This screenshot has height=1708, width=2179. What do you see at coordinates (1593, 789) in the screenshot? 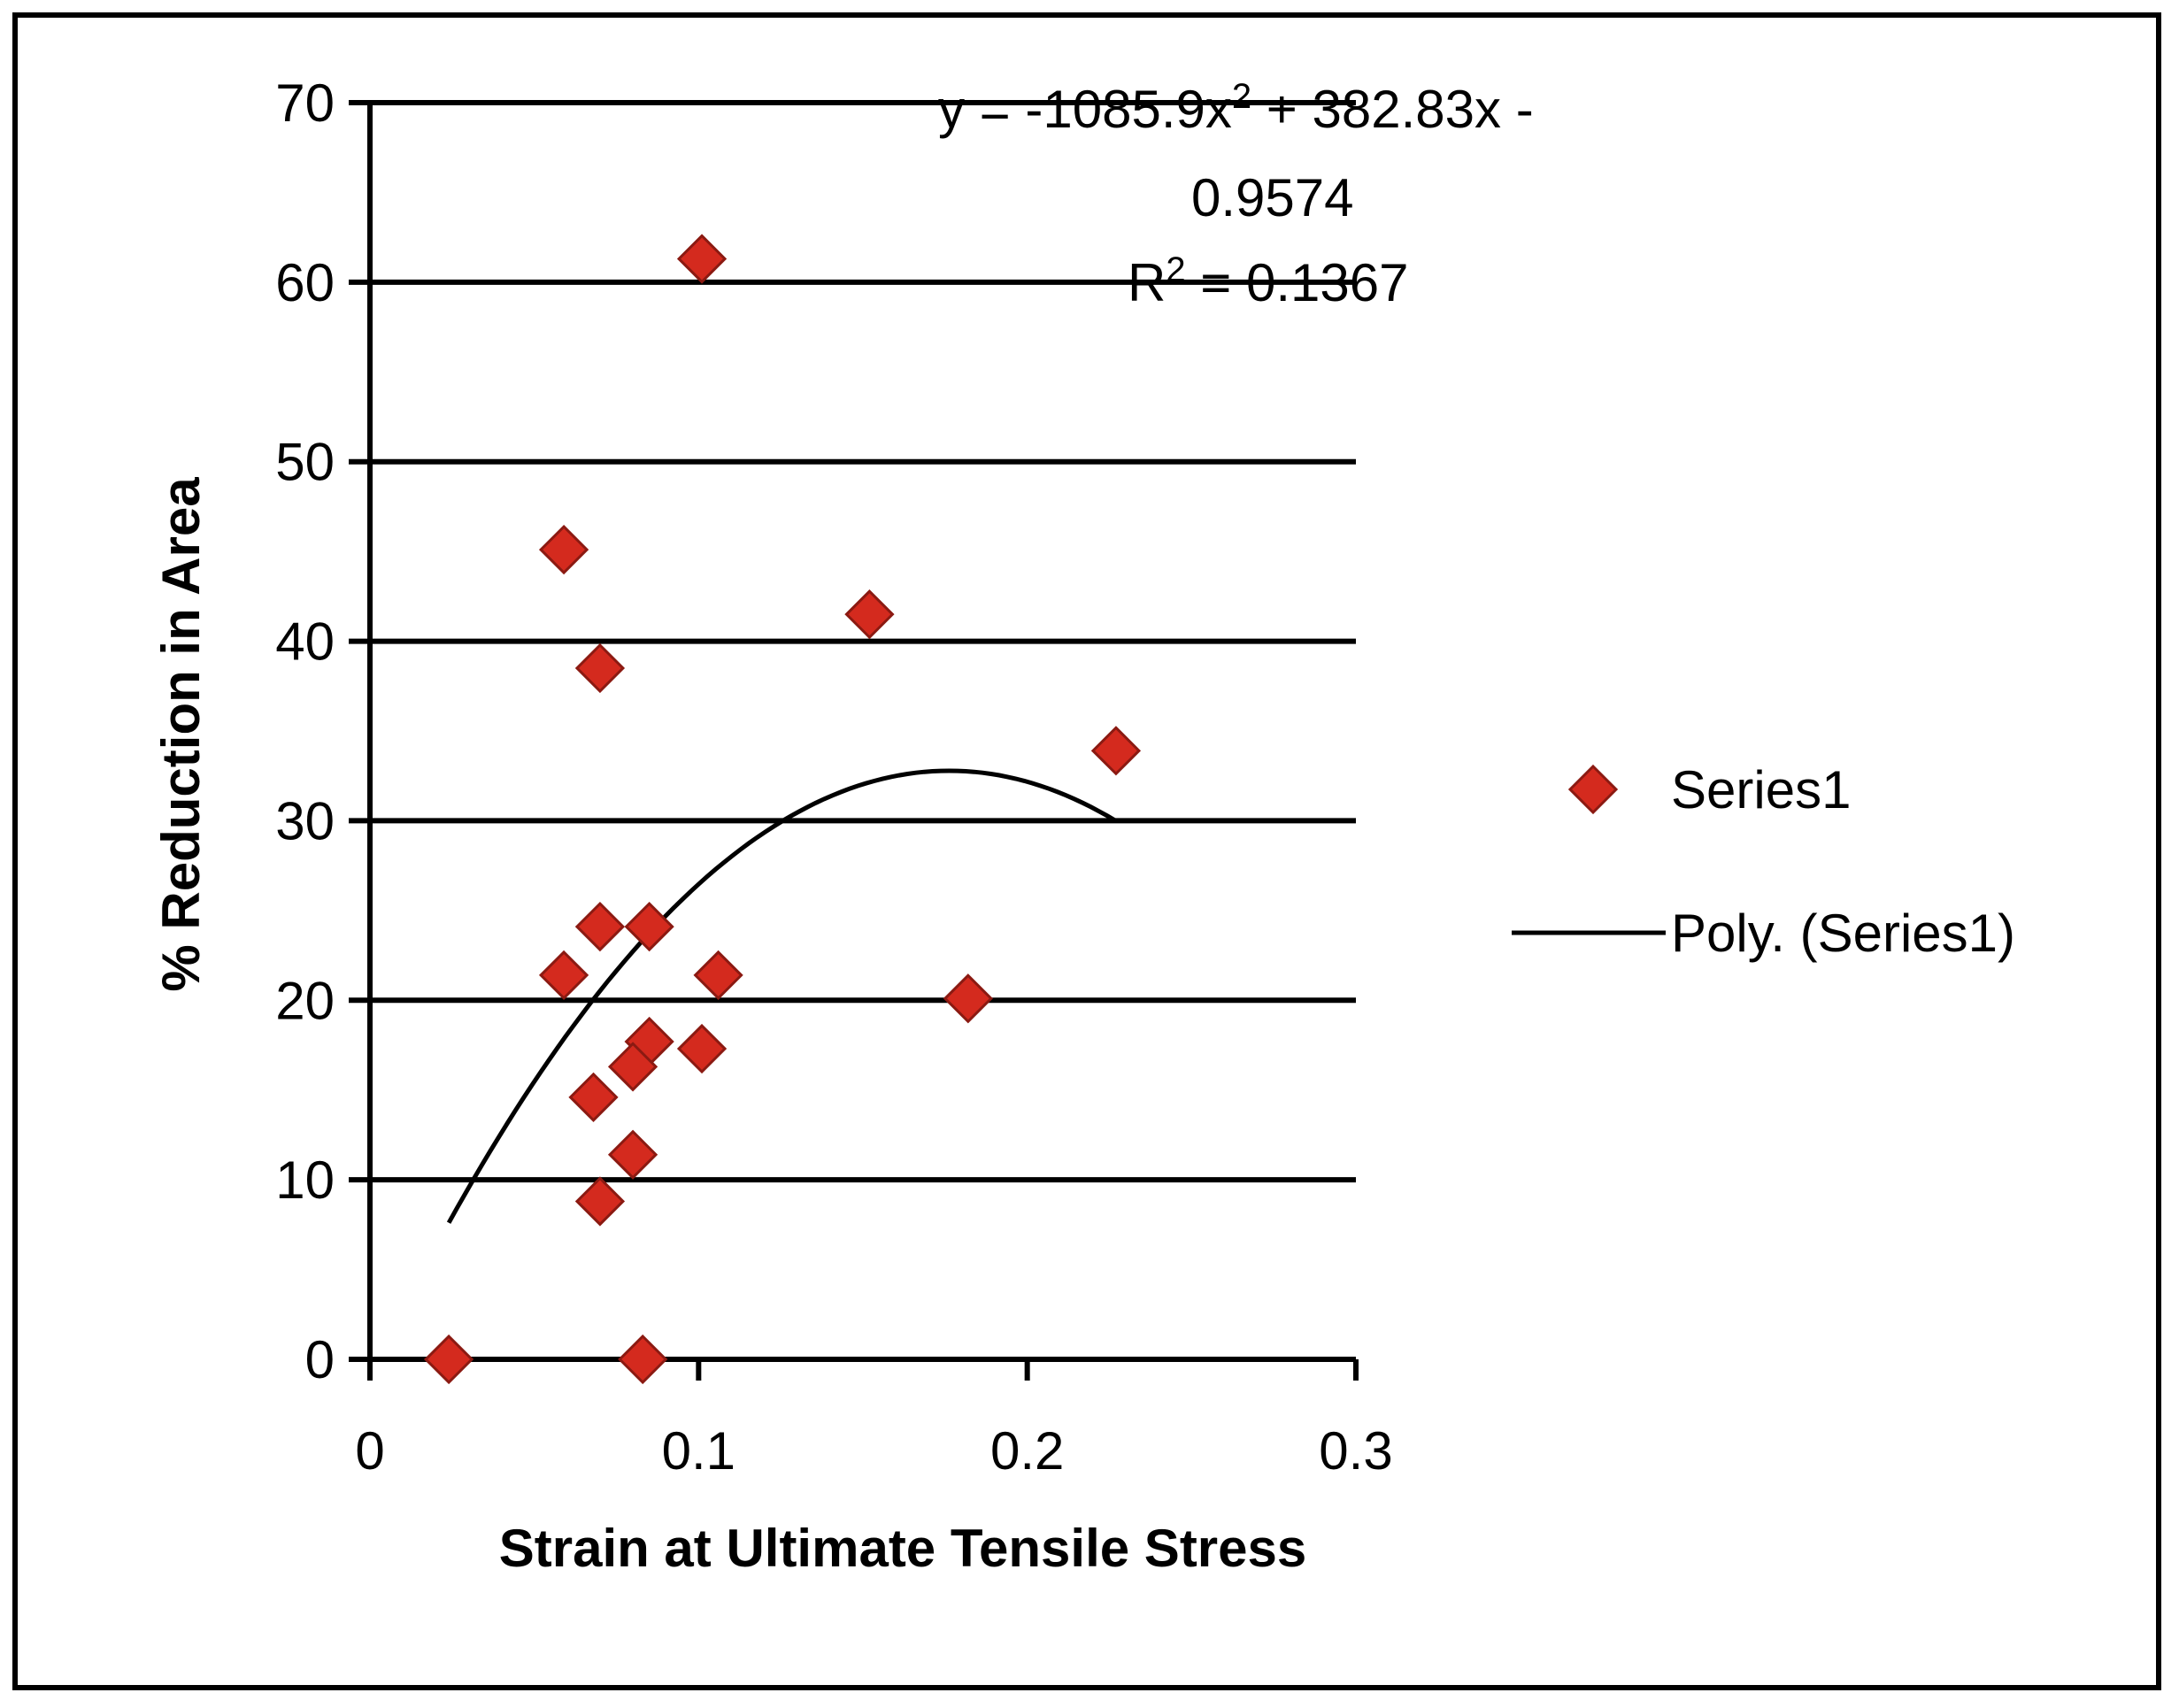
I see `legend-series1-marker` at bounding box center [1593, 789].